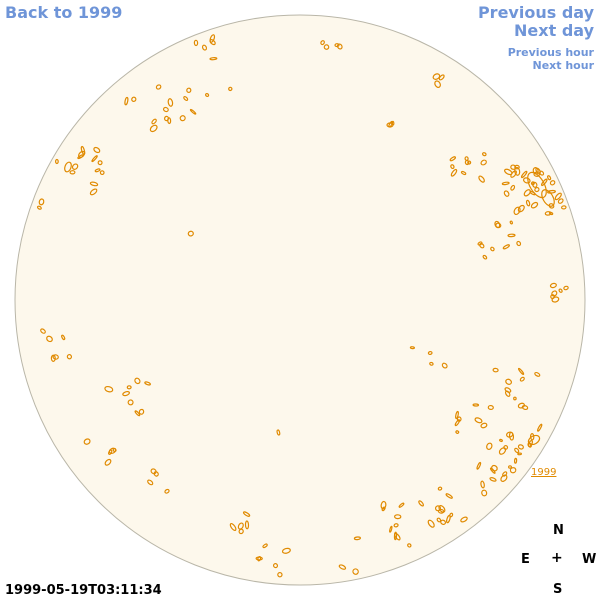 The width and height of the screenshot is (600, 600). I want to click on previous-hour-link: Previous hour, so click(550, 52).